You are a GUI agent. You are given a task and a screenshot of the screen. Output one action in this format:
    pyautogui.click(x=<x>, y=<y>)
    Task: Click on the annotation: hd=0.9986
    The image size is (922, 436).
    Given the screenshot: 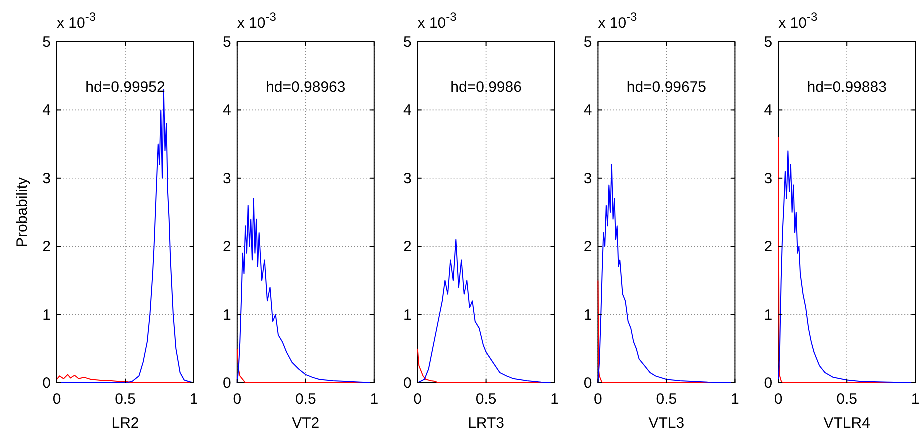 What is the action you would take?
    pyautogui.click(x=486, y=87)
    